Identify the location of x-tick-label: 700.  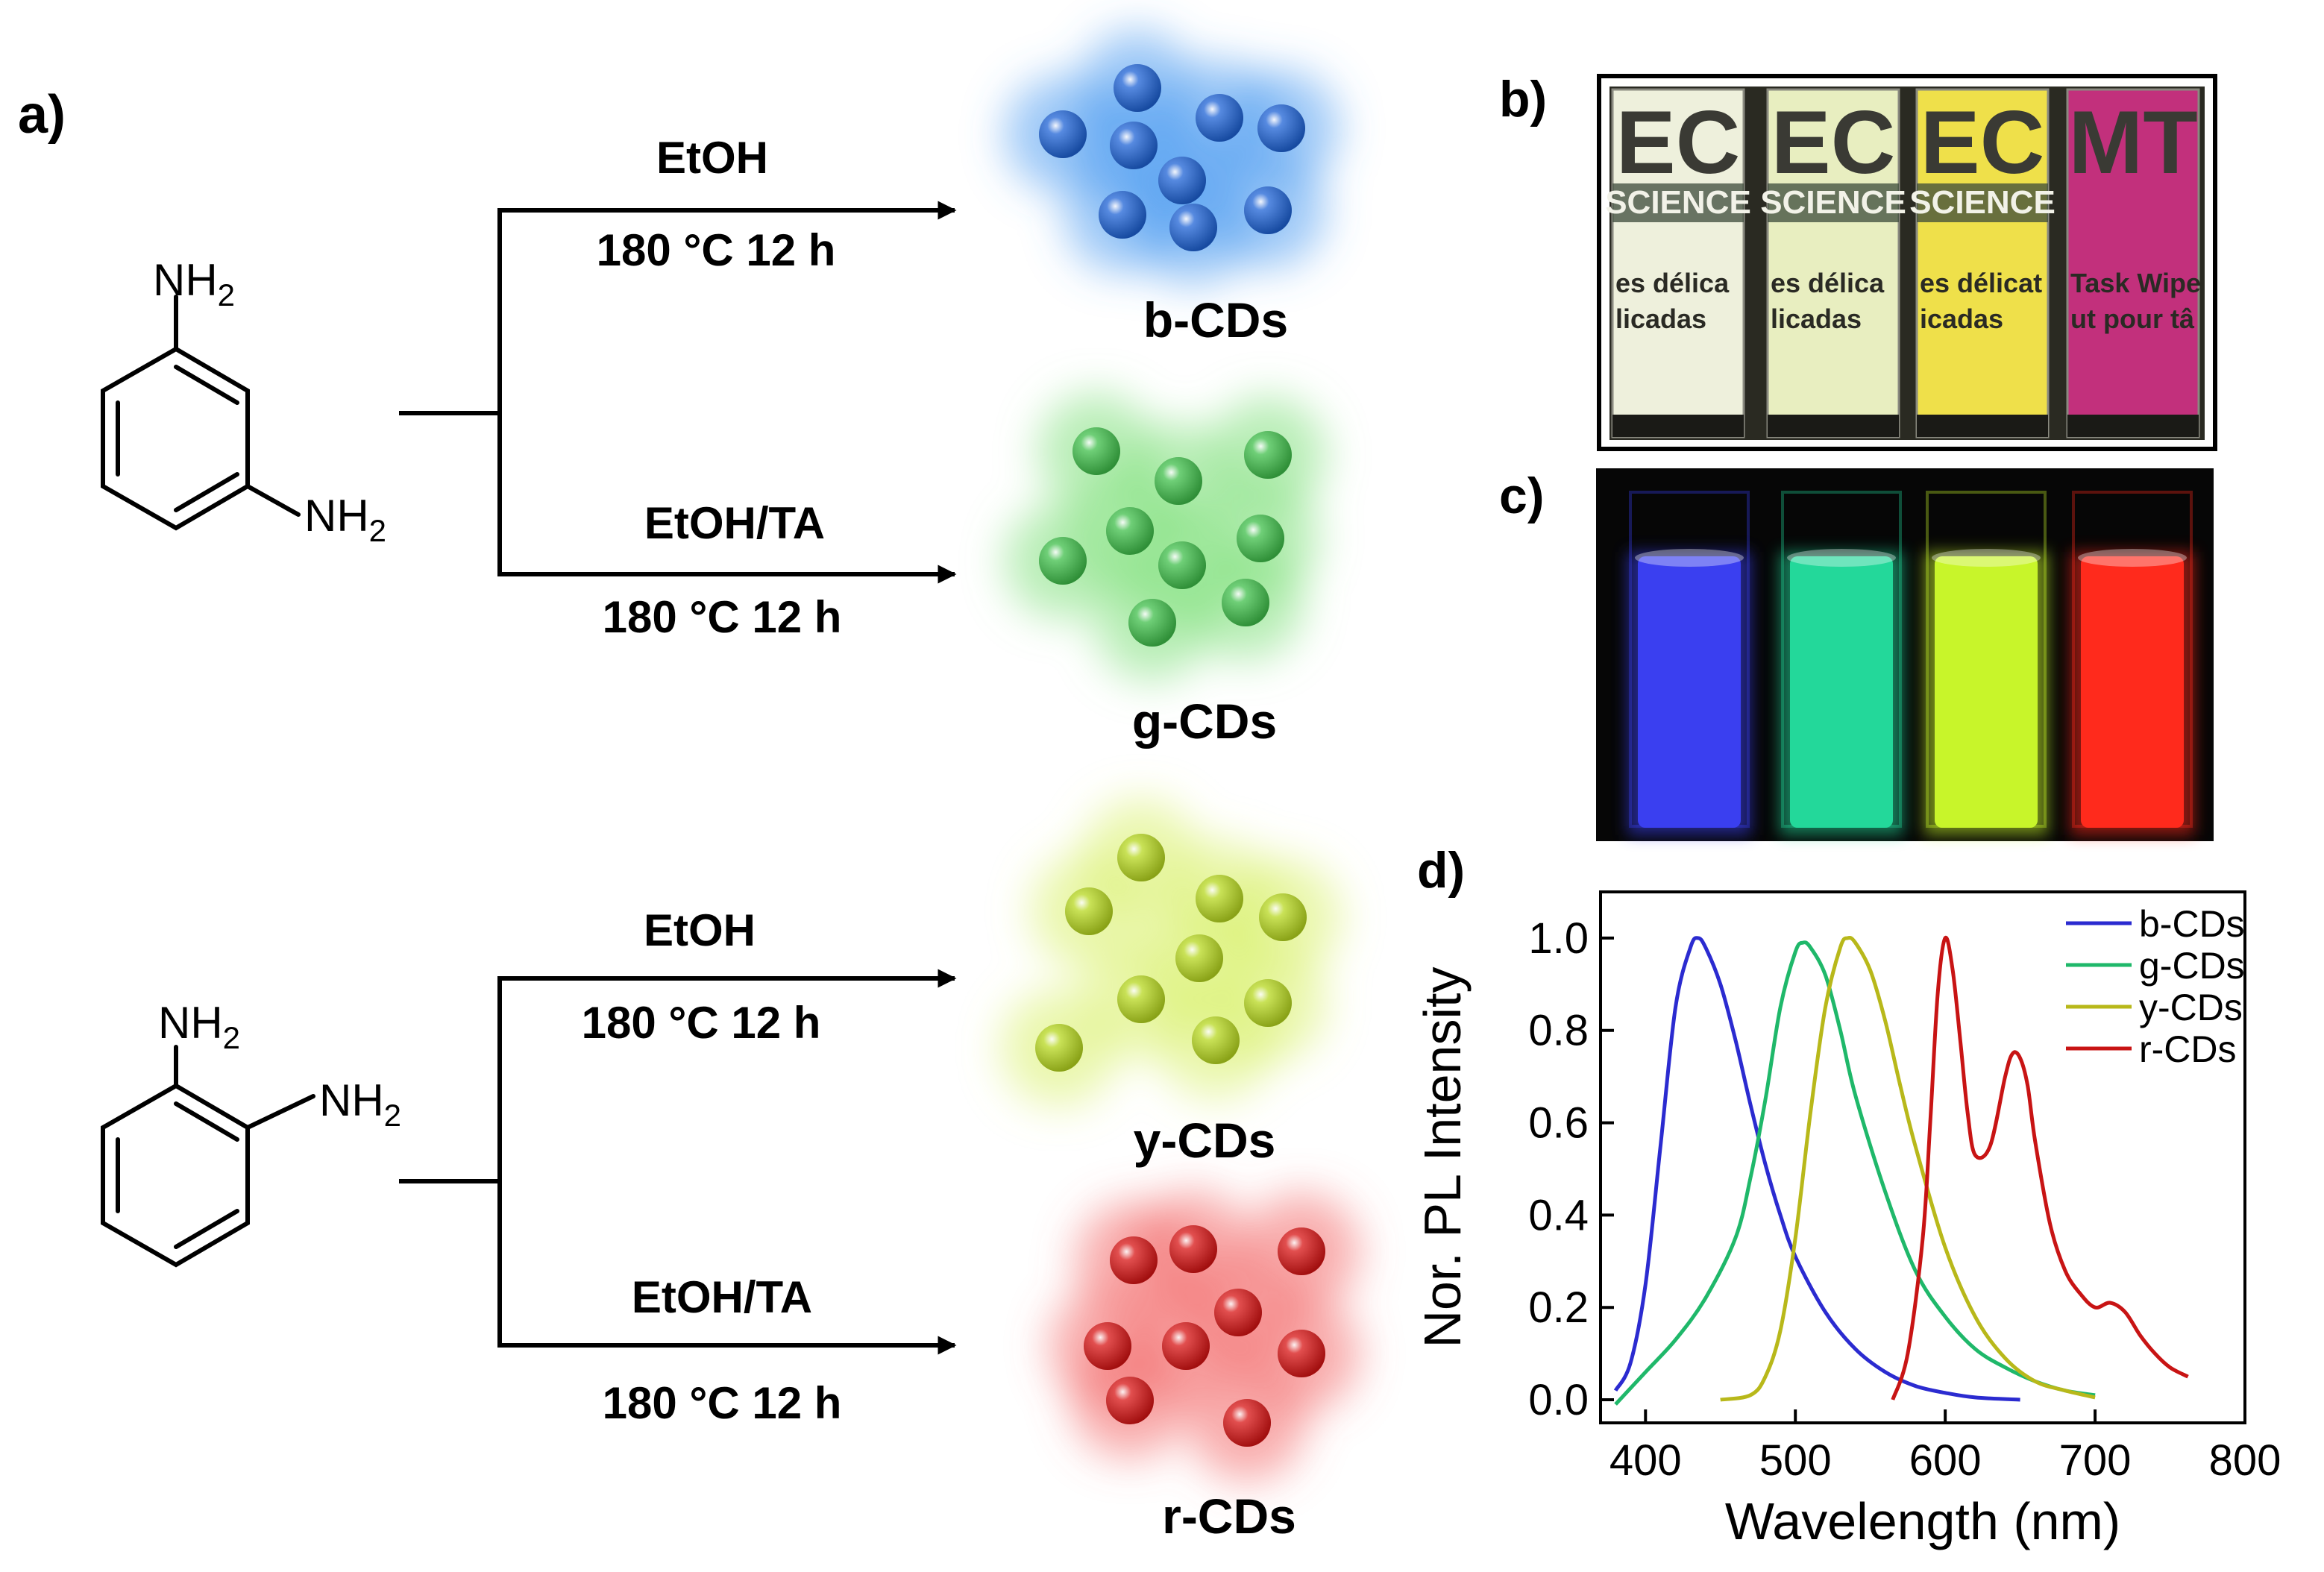
(2095, 1460).